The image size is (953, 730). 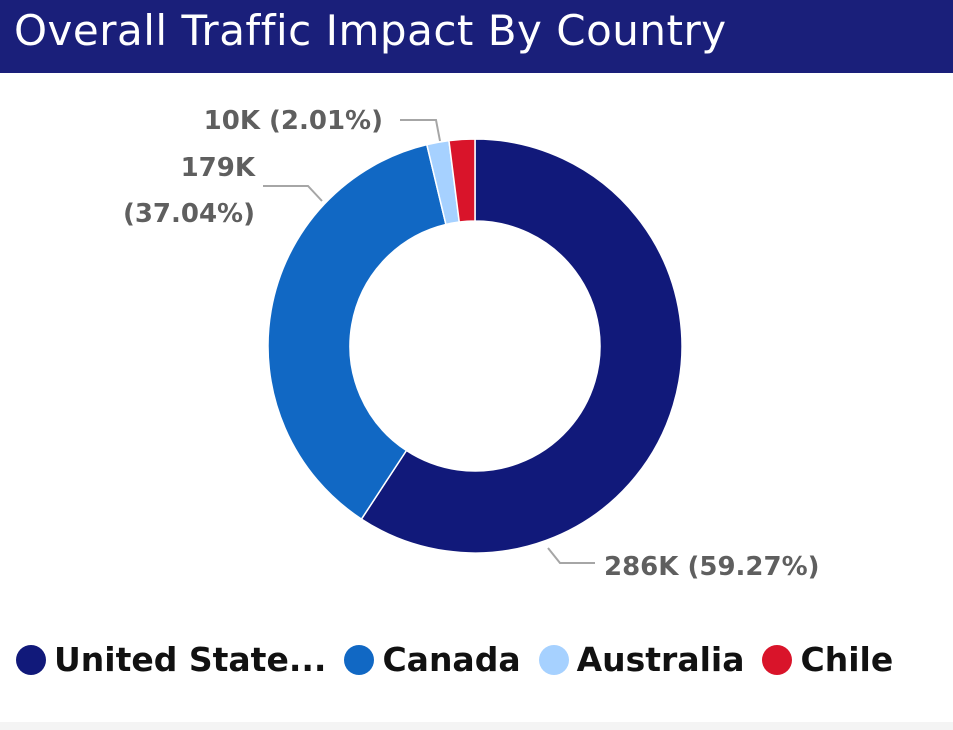 I want to click on data-label-chile: 10K (2.01%), so click(x=293, y=121).